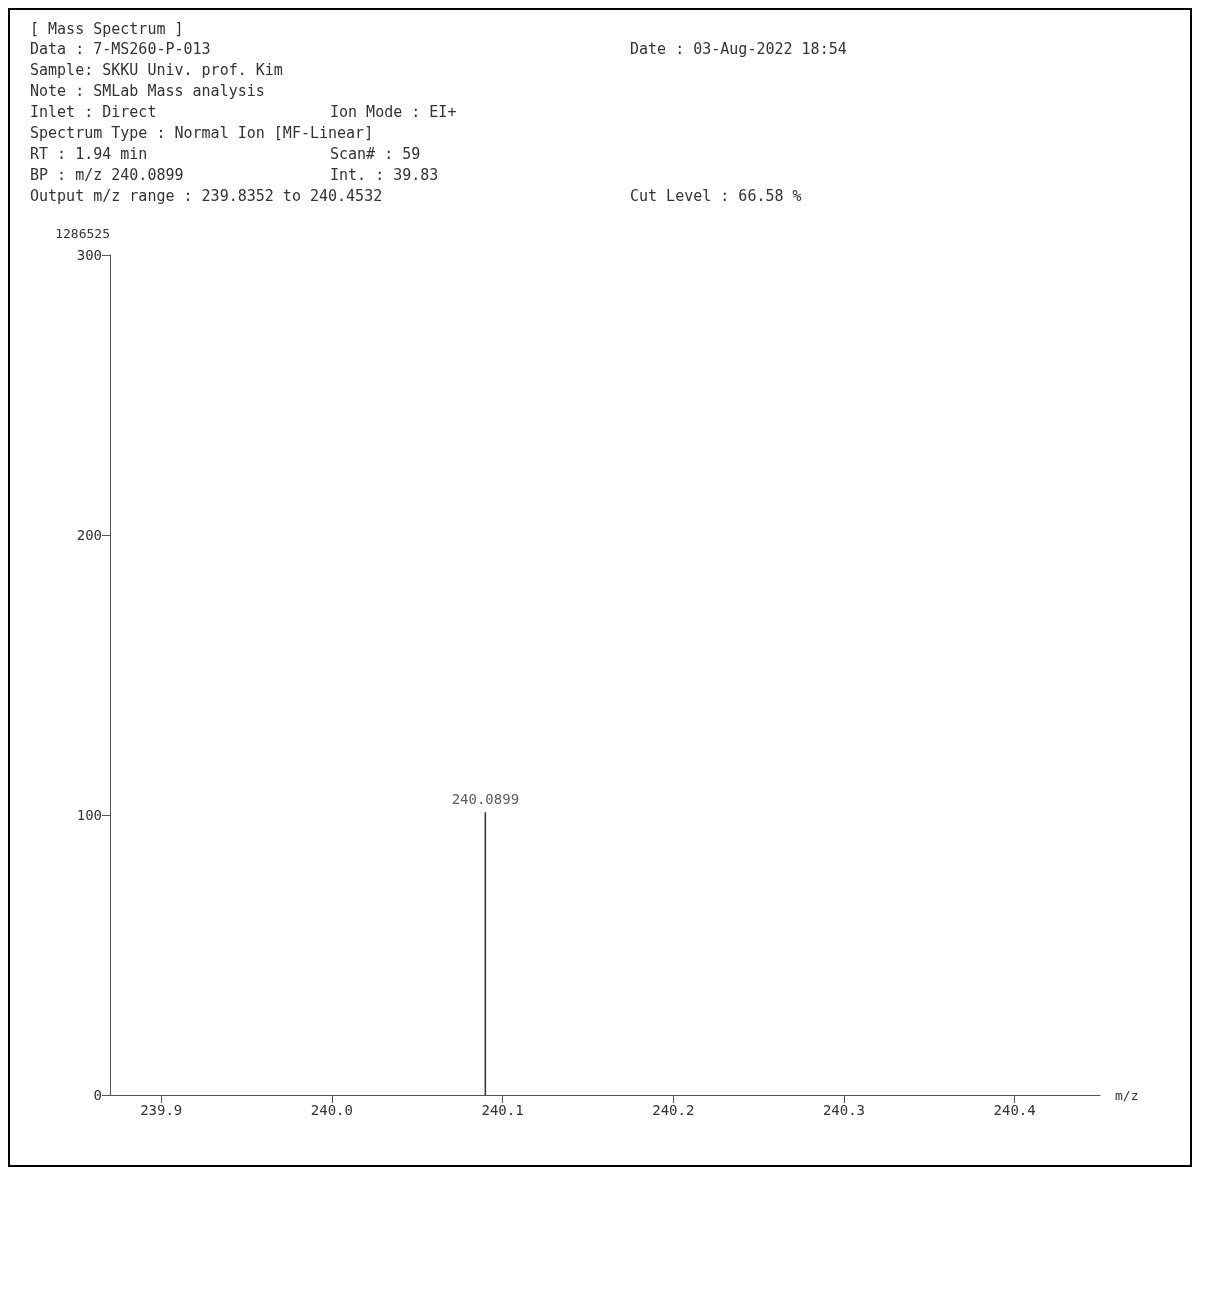 This screenshot has width=1208, height=1293. Describe the element at coordinates (739, 49) in the screenshot. I see `text: Date : 03-Aug-2022 18:54` at that location.